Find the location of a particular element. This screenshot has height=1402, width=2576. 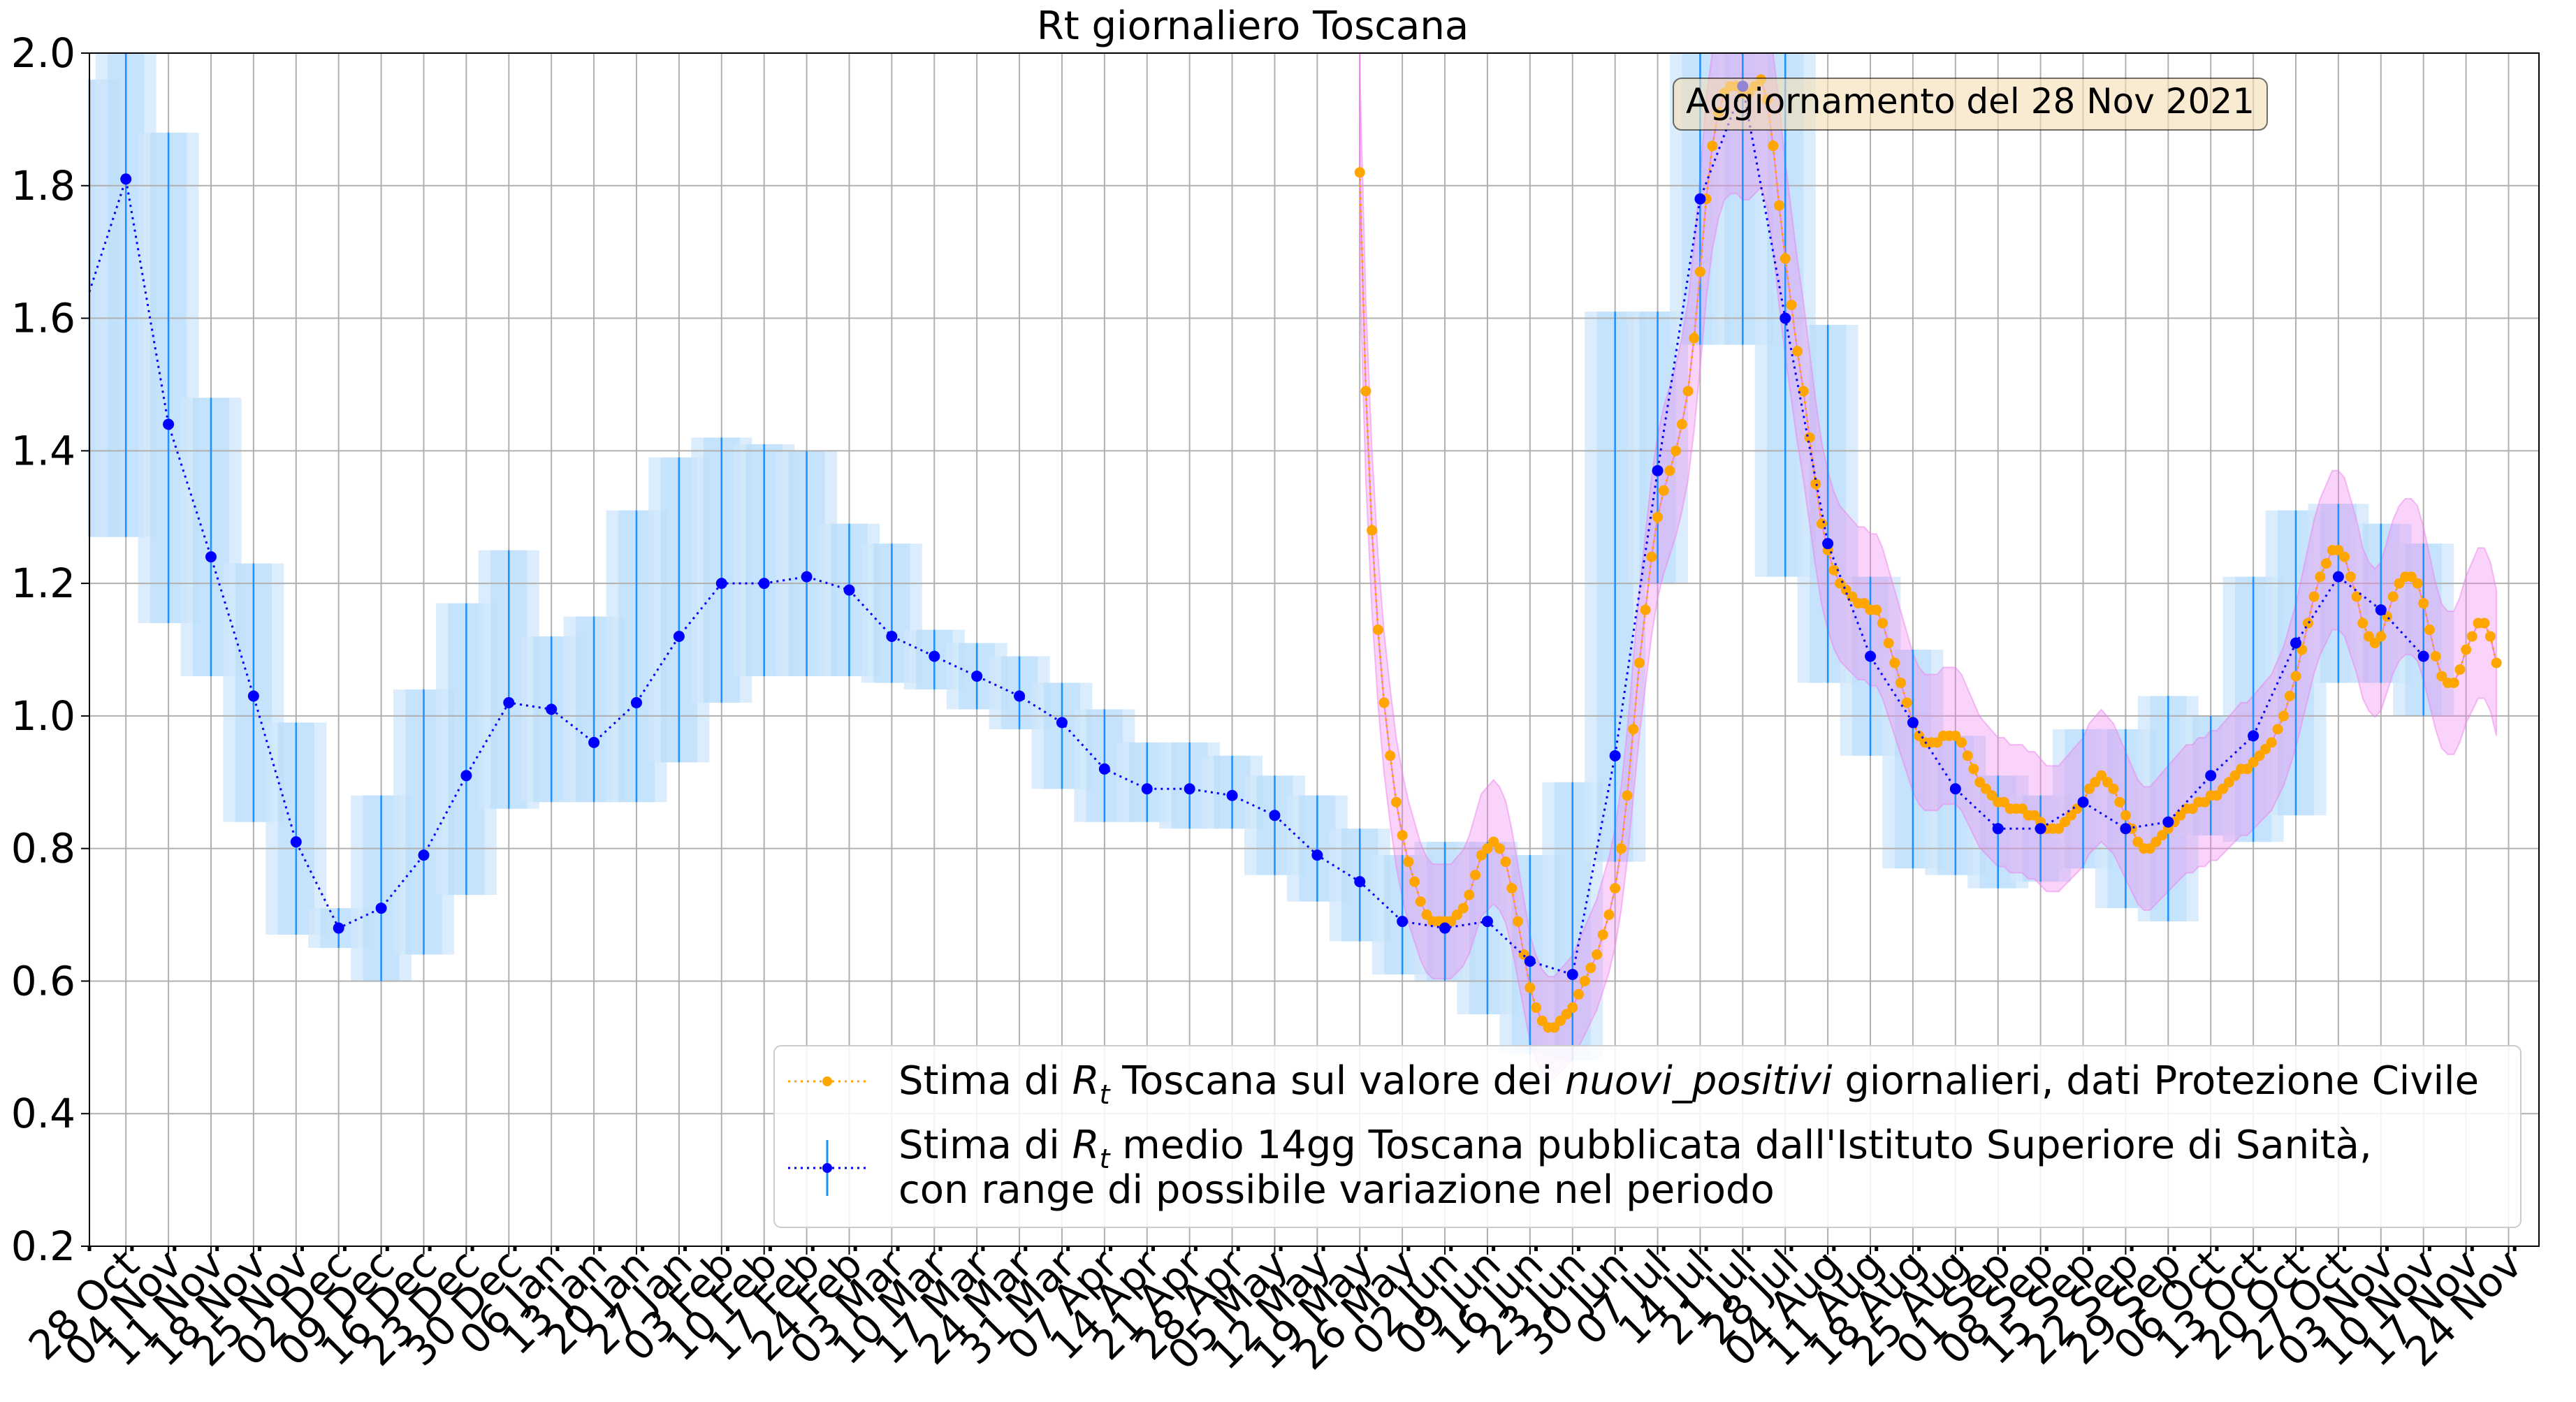

annotation-box is located at coordinates (1970, 104).